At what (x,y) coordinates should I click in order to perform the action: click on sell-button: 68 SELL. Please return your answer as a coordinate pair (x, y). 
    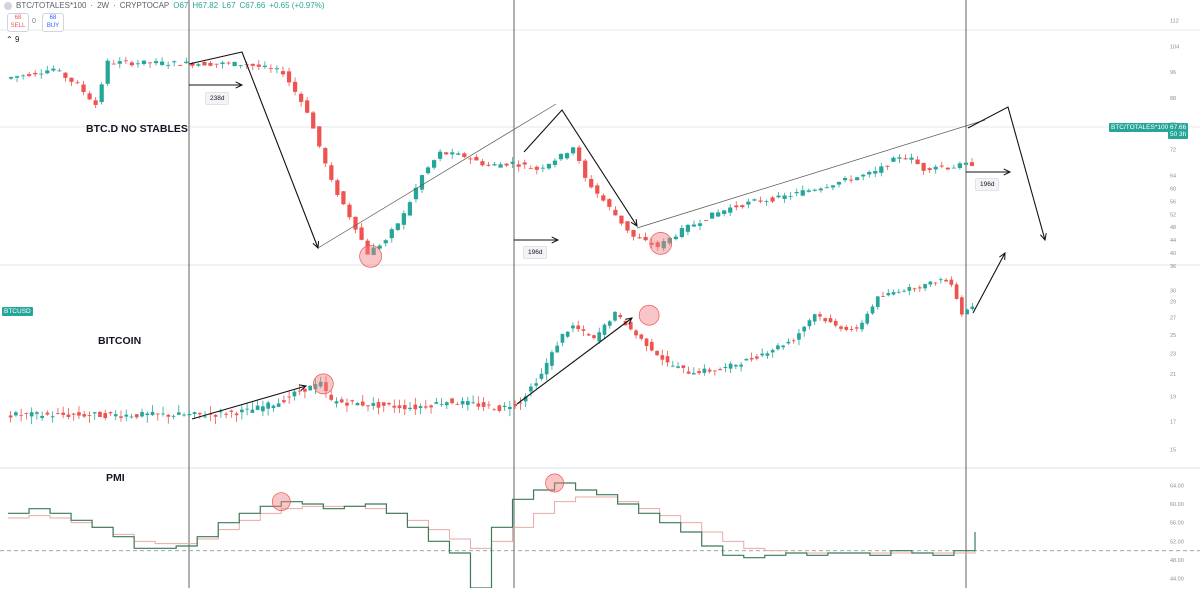
    Looking at the image, I should click on (18, 22).